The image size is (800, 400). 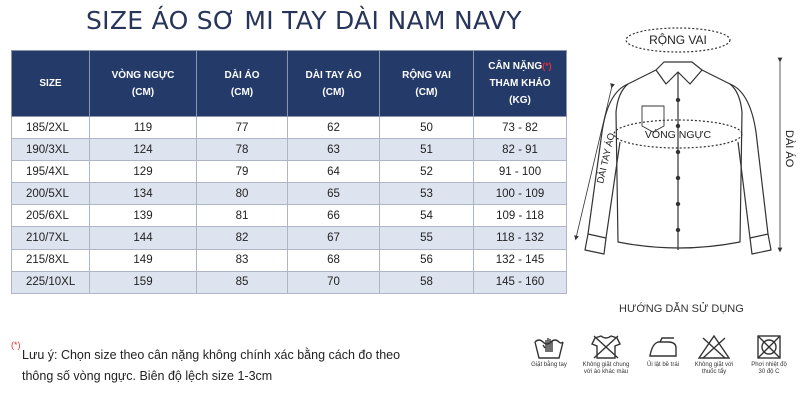 What do you see at coordinates (549, 365) in the screenshot?
I see `care-label: Giặt bằng tay` at bounding box center [549, 365].